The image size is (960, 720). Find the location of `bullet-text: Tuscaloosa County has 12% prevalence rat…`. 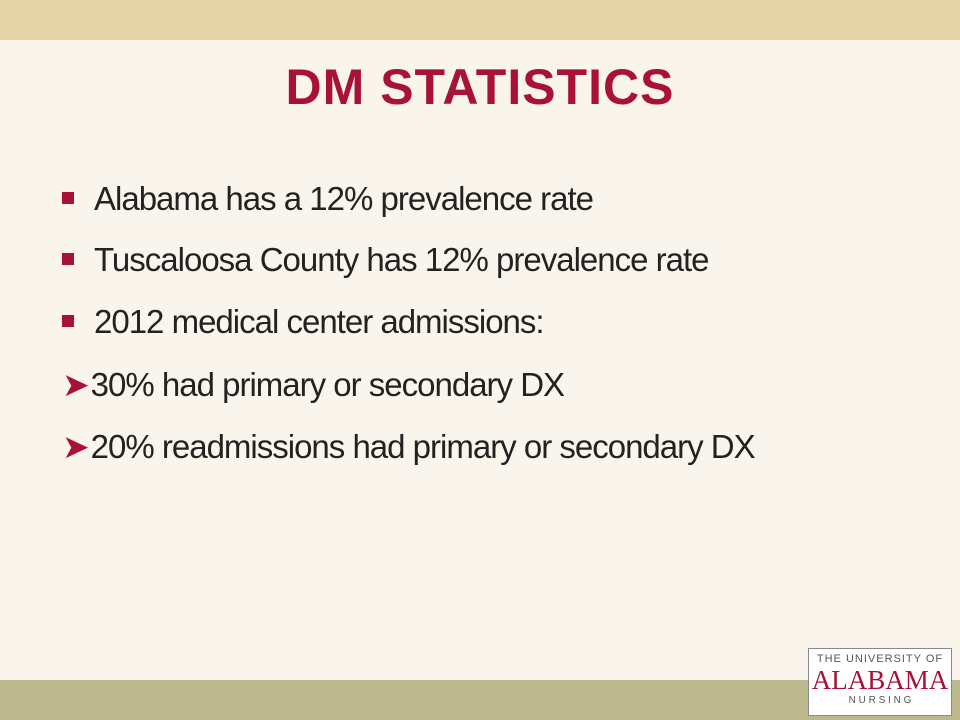

bullet-text: Tuscaloosa County has 12% prevalence rat… is located at coordinates (401, 259).